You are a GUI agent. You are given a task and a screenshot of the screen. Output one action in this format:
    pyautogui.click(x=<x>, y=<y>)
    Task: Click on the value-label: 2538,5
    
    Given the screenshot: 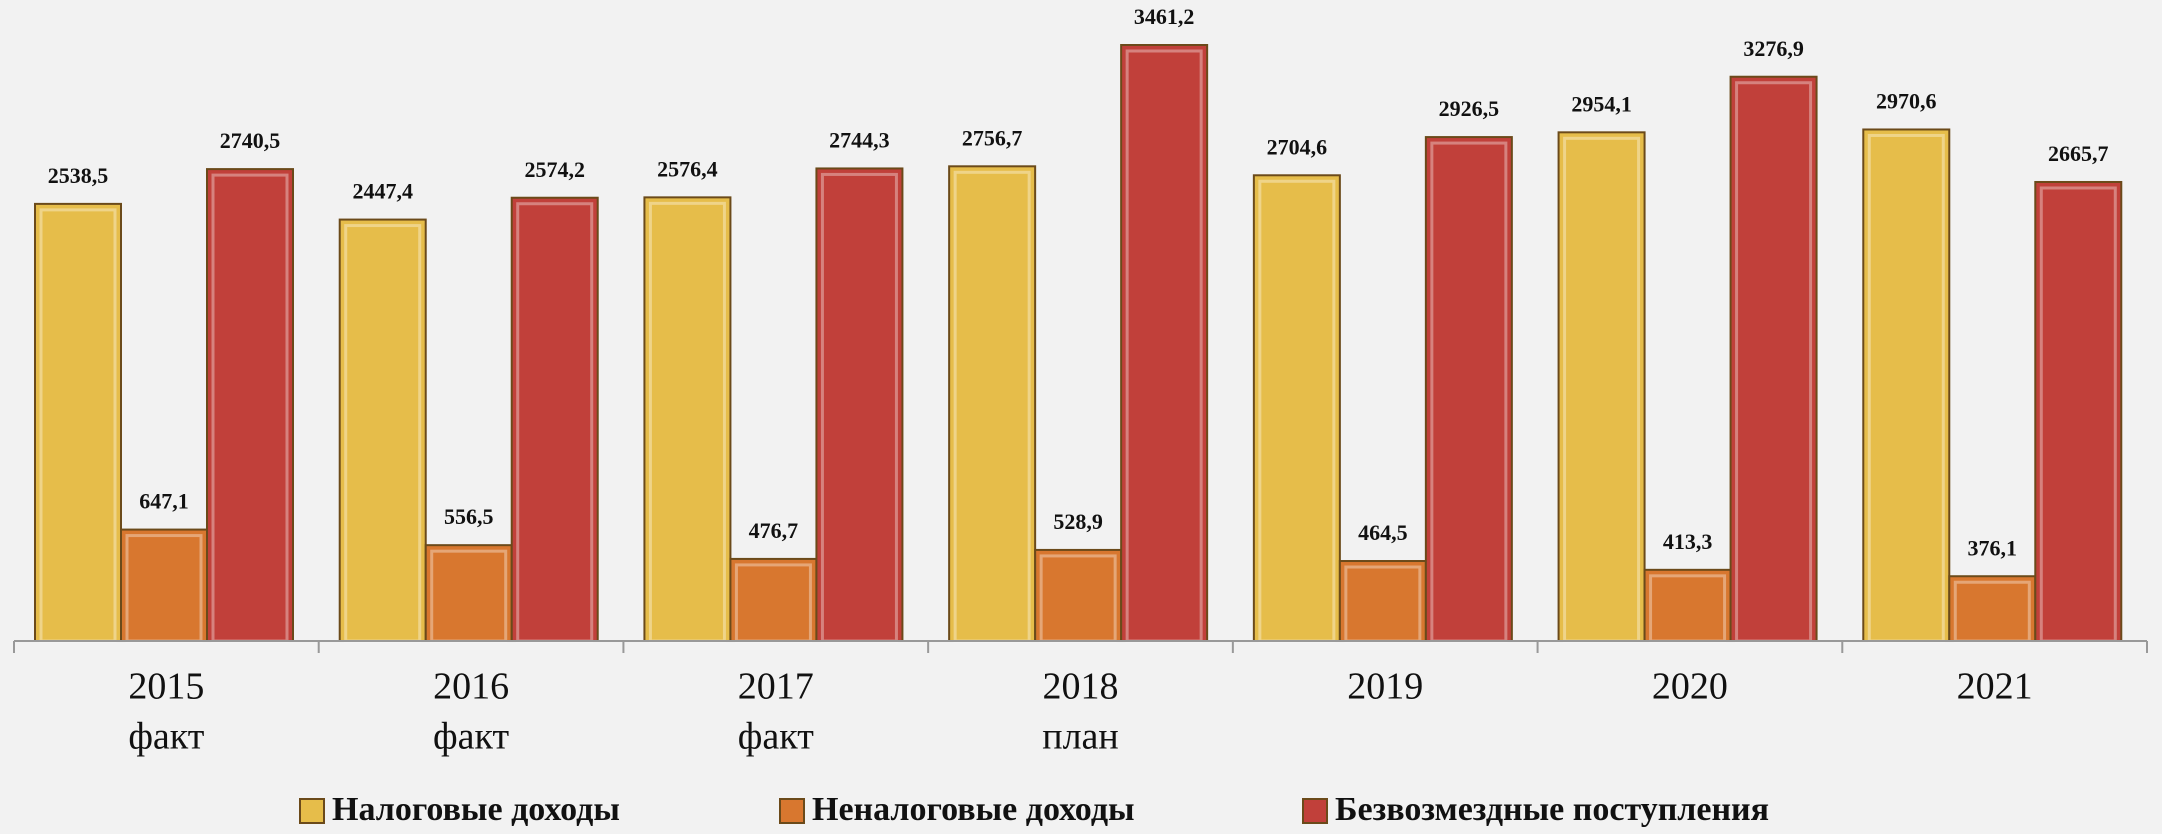 What is the action you would take?
    pyautogui.click(x=78, y=175)
    